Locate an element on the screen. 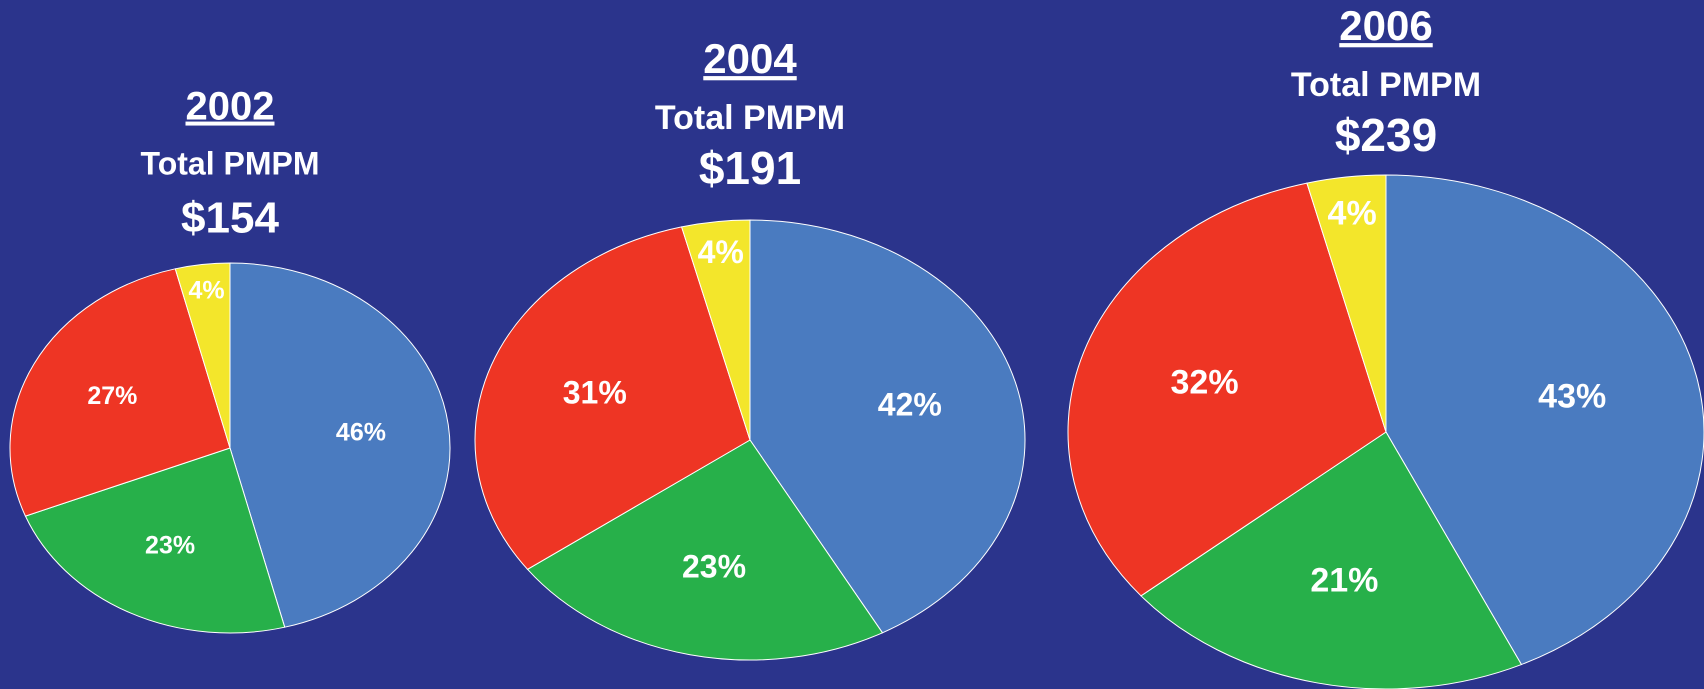 Image resolution: width=1704 pixels, height=689 pixels. data-label: 46% is located at coordinates (361, 433).